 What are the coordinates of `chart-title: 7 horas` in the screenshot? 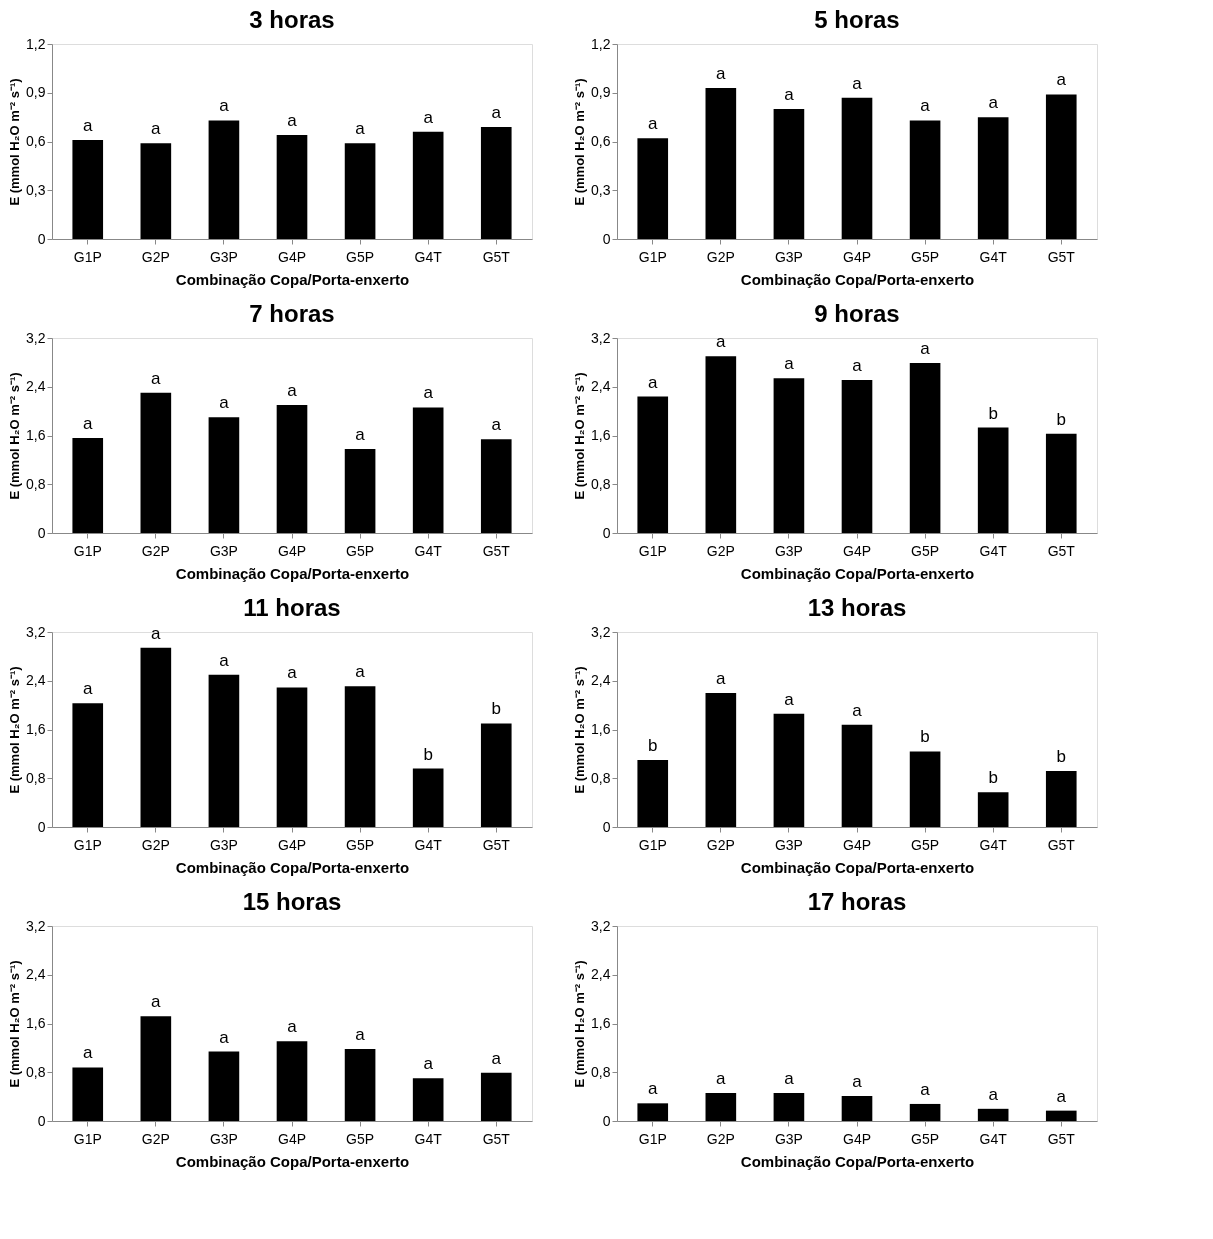 It's located at (292, 313).